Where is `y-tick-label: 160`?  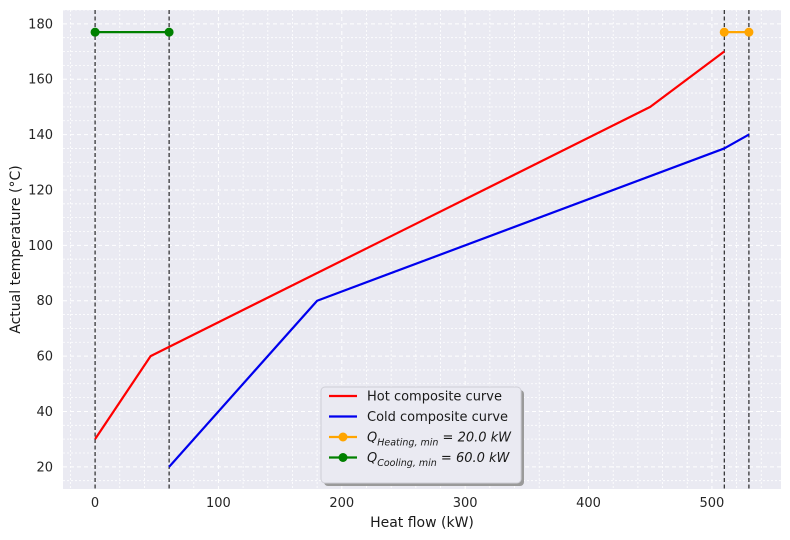 y-tick-label: 160 is located at coordinates (40, 80).